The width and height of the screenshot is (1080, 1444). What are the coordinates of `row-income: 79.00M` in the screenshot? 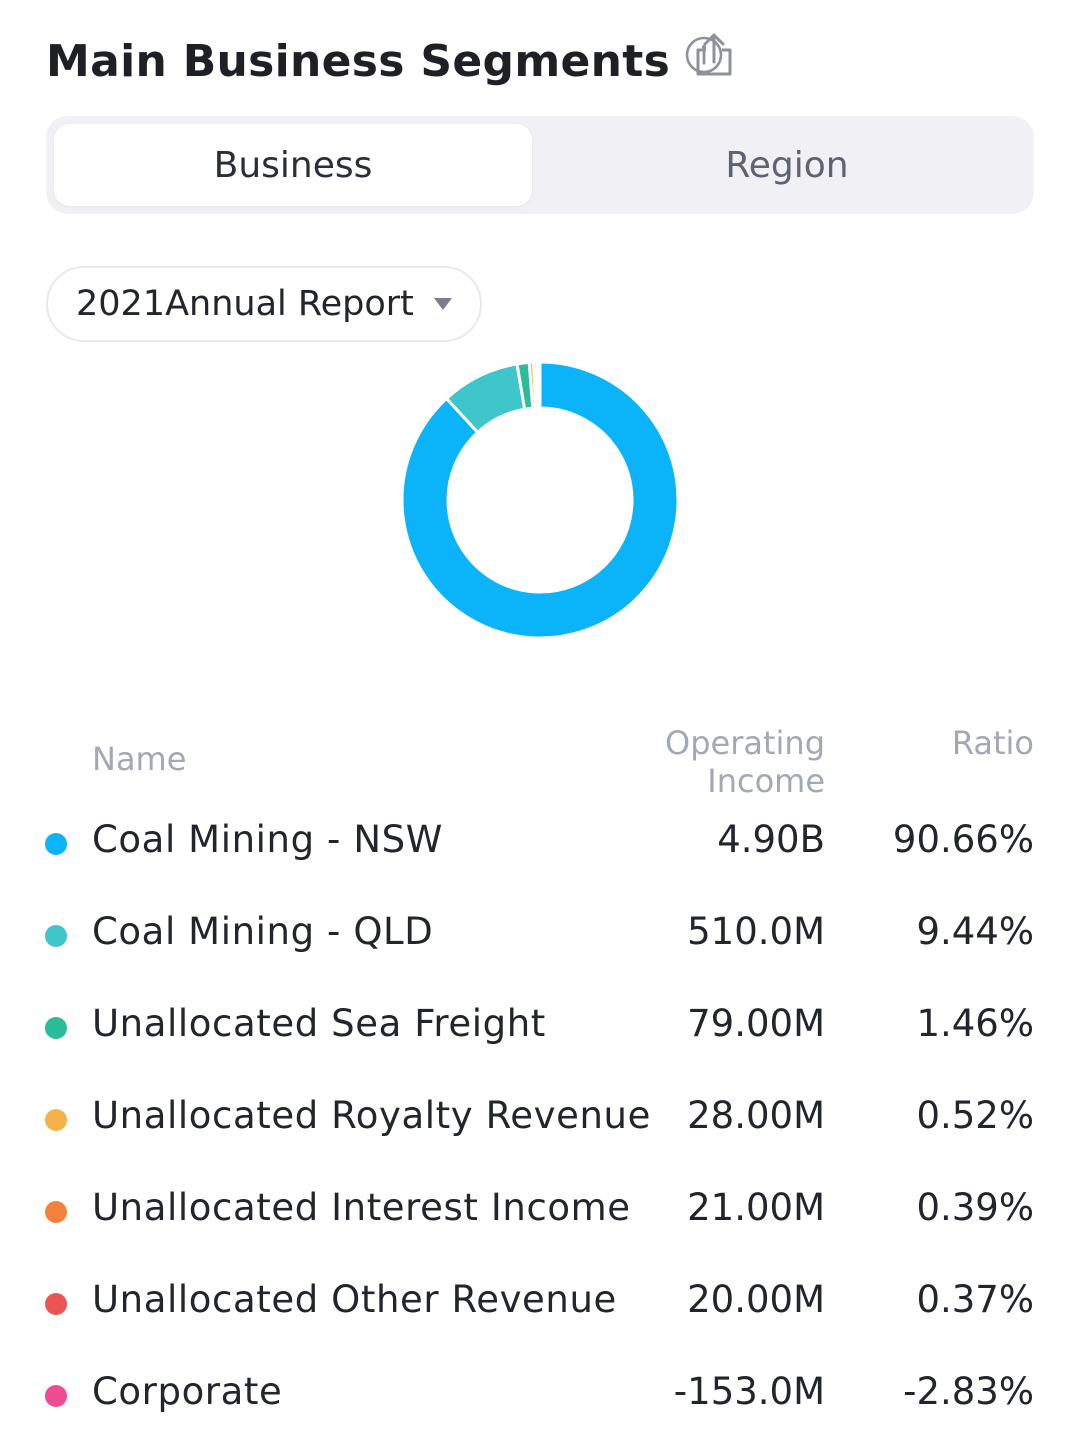 It's located at (756, 1023).